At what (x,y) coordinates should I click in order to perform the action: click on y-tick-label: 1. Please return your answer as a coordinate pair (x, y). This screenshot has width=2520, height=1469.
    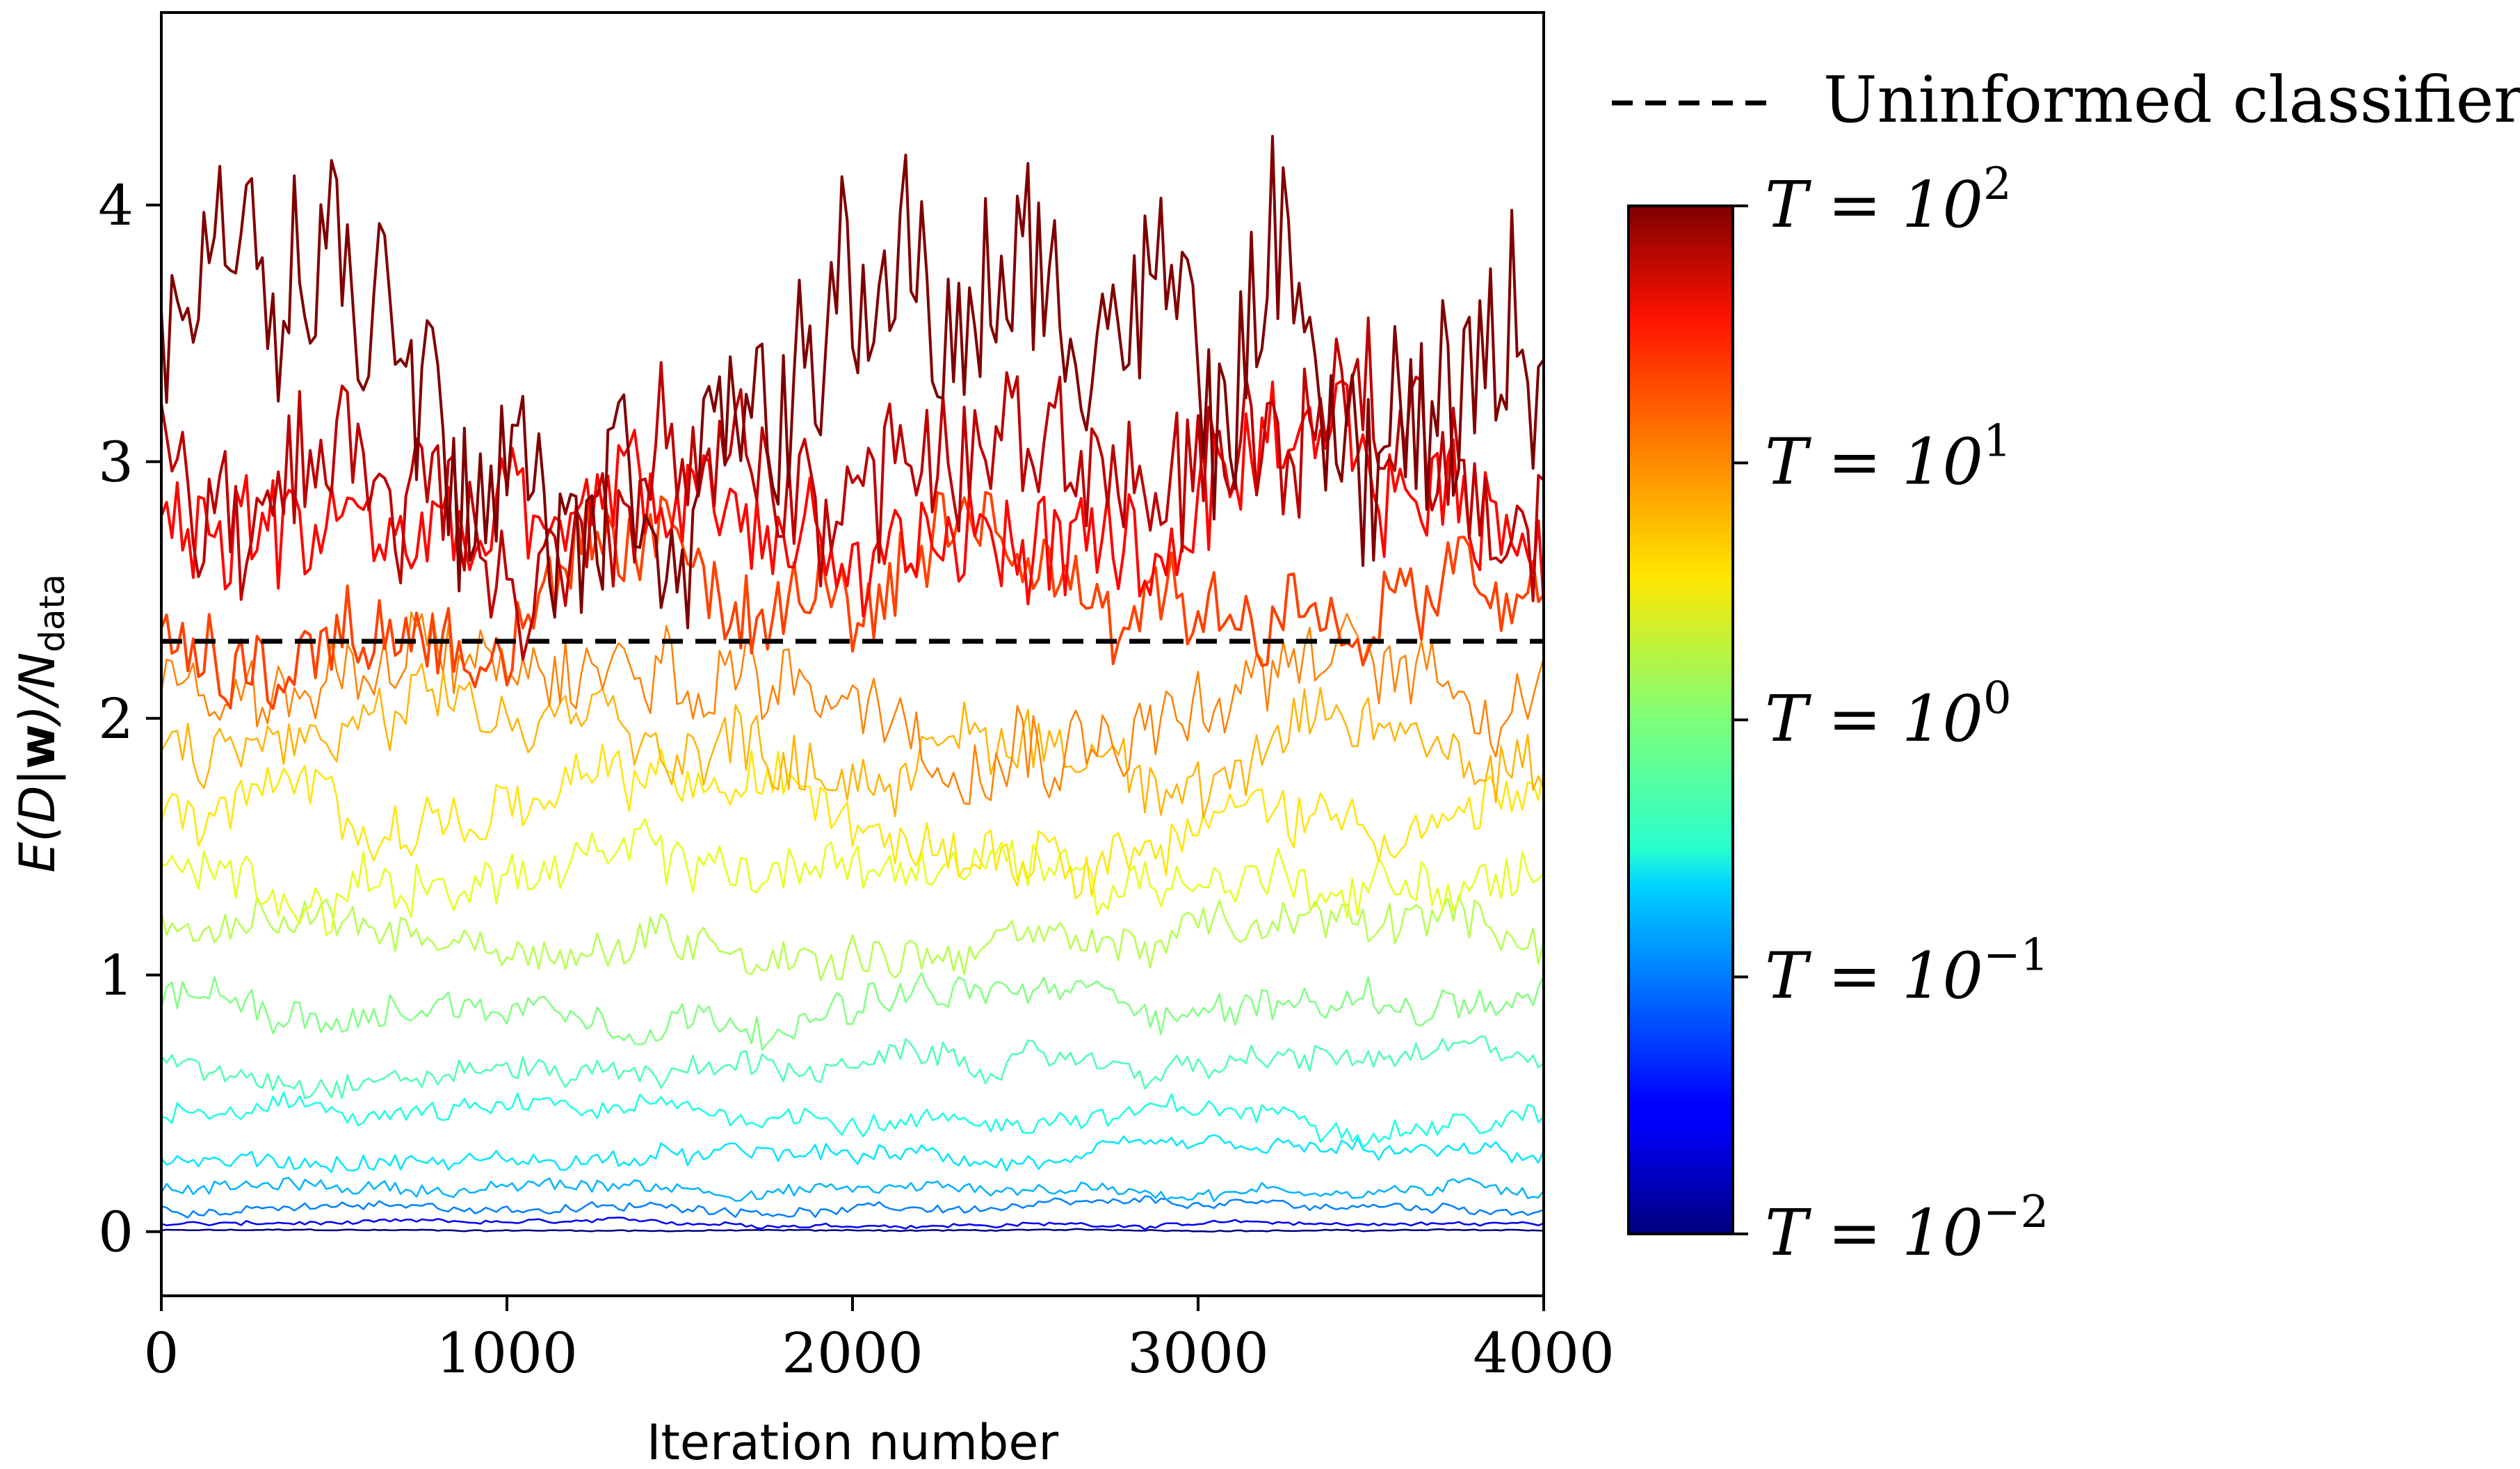
    Looking at the image, I should click on (116, 976).